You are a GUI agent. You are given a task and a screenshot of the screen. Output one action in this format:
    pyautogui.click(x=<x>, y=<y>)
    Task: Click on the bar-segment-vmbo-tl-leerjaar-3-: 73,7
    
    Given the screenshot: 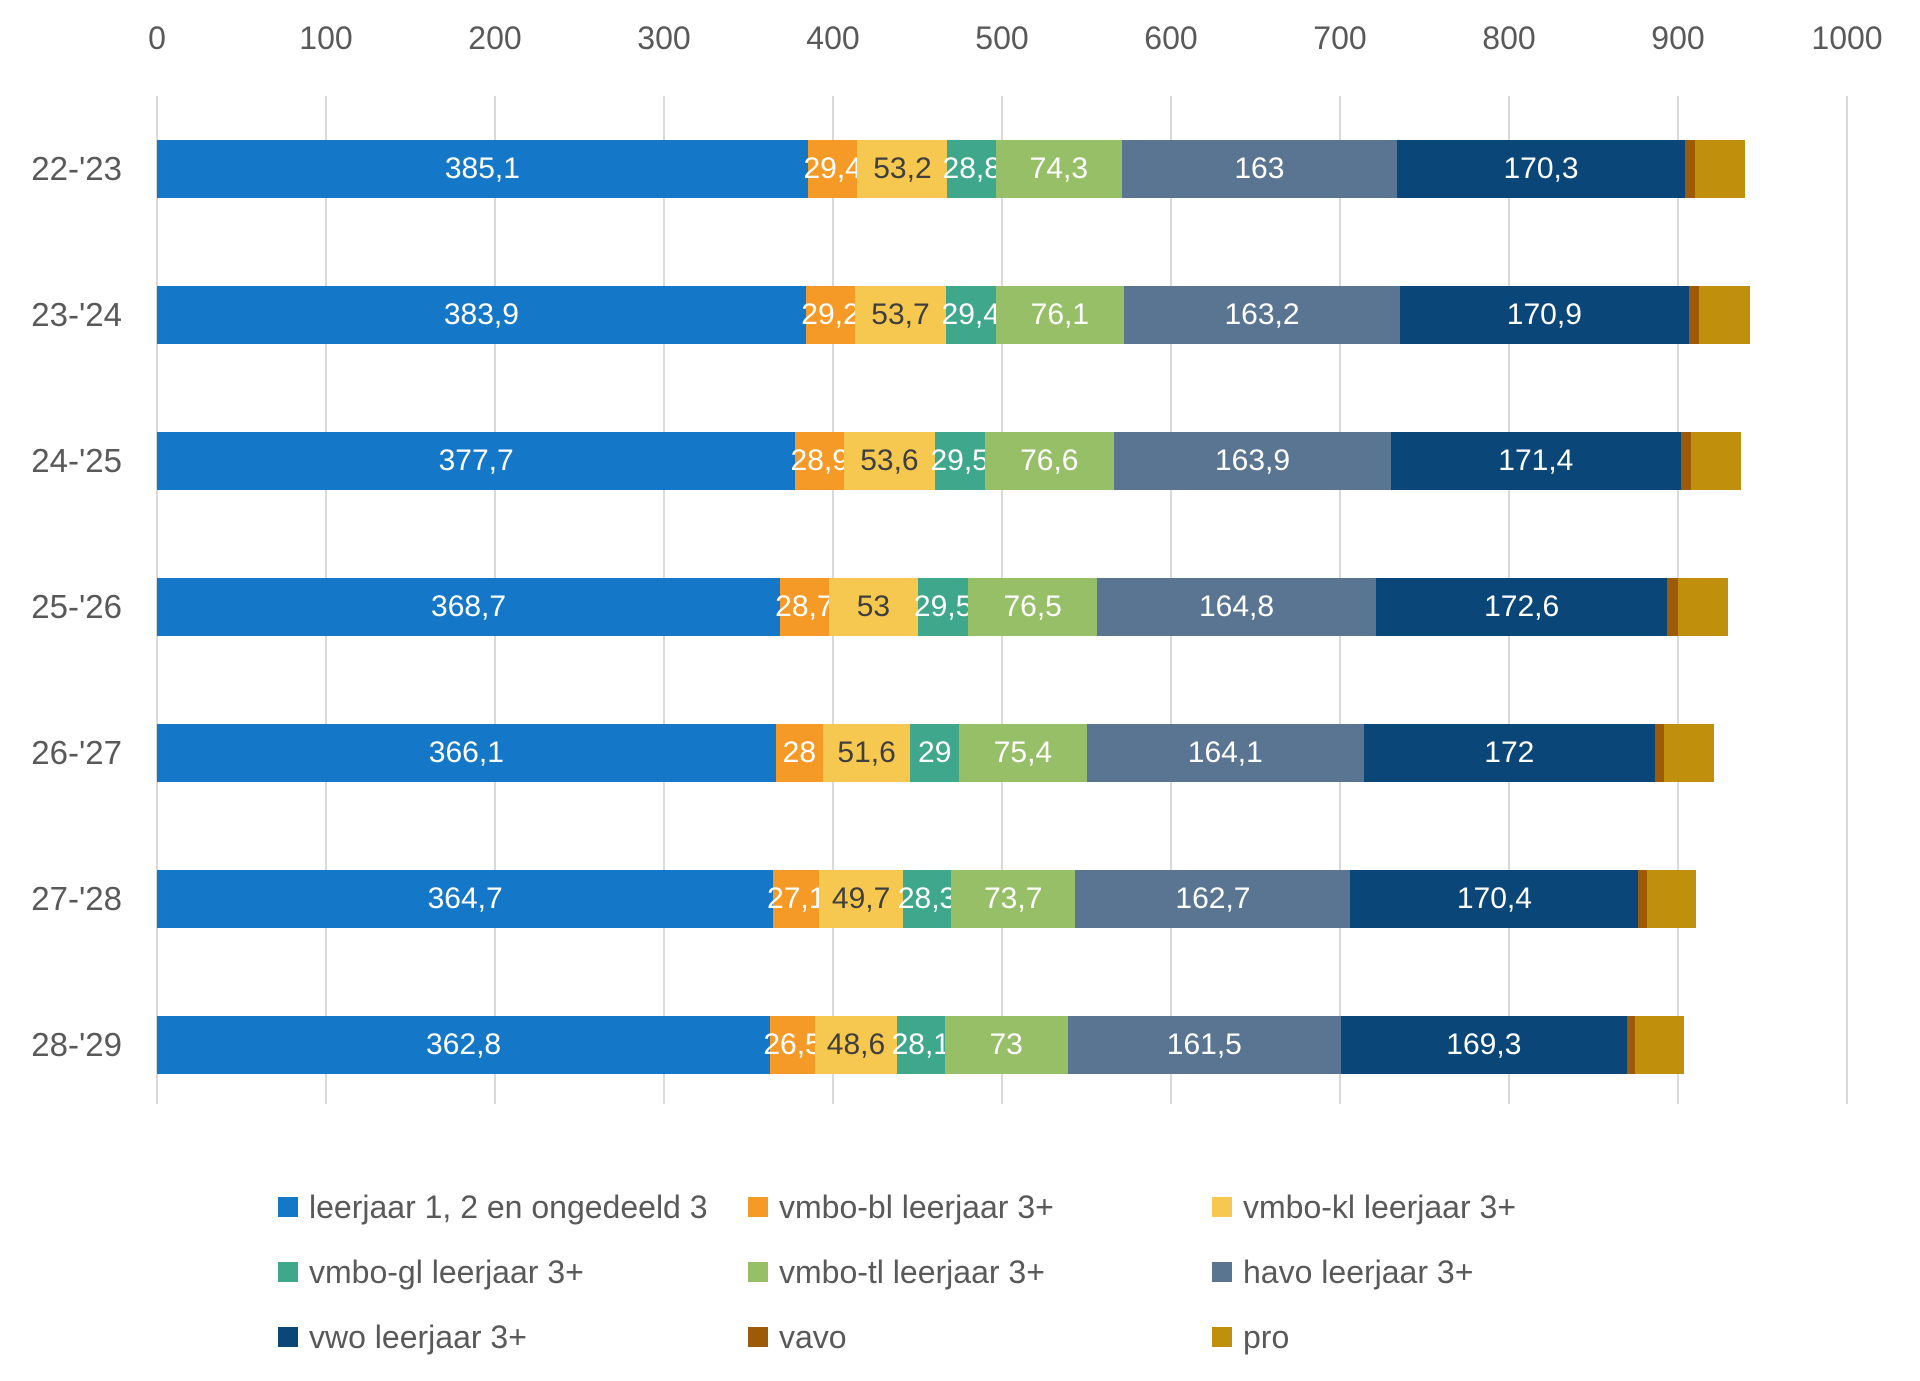 What is the action you would take?
    pyautogui.click(x=1013, y=899)
    